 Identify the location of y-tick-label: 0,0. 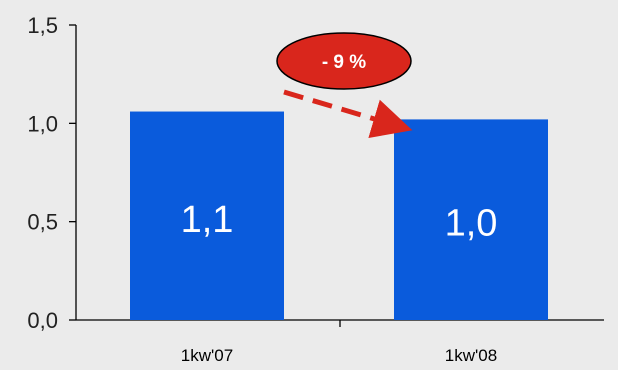
(42, 320).